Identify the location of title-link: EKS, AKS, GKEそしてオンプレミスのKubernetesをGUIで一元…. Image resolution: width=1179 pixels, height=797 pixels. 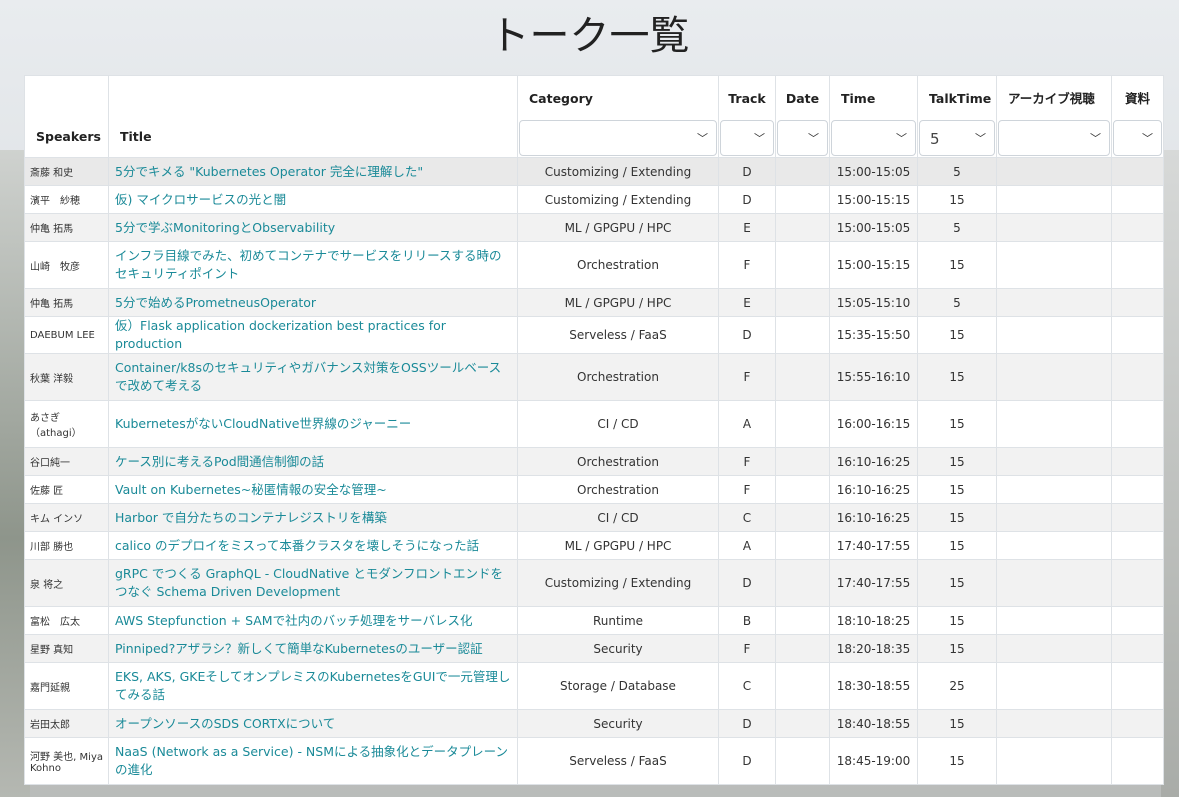
(313, 686).